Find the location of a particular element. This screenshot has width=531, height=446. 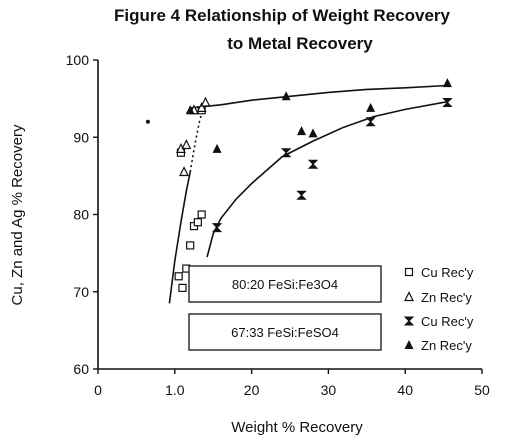

legend-group1-box is located at coordinates (285, 284).